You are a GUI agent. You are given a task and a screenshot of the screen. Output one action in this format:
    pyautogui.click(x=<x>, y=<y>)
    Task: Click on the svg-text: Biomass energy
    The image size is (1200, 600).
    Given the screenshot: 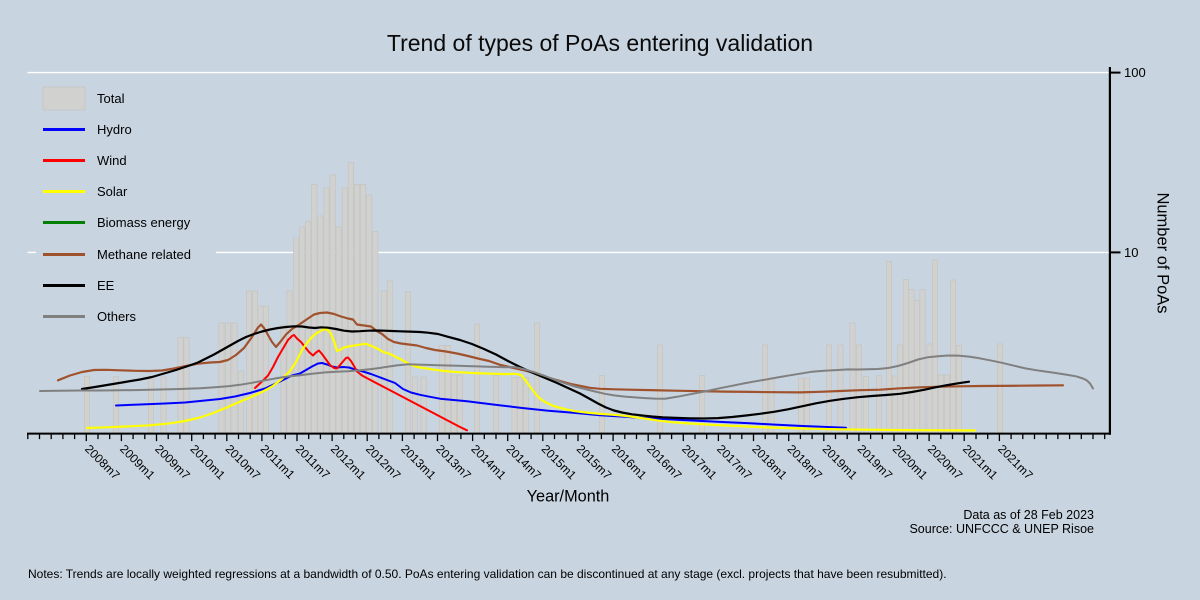 What is the action you would take?
    pyautogui.click(x=144, y=222)
    